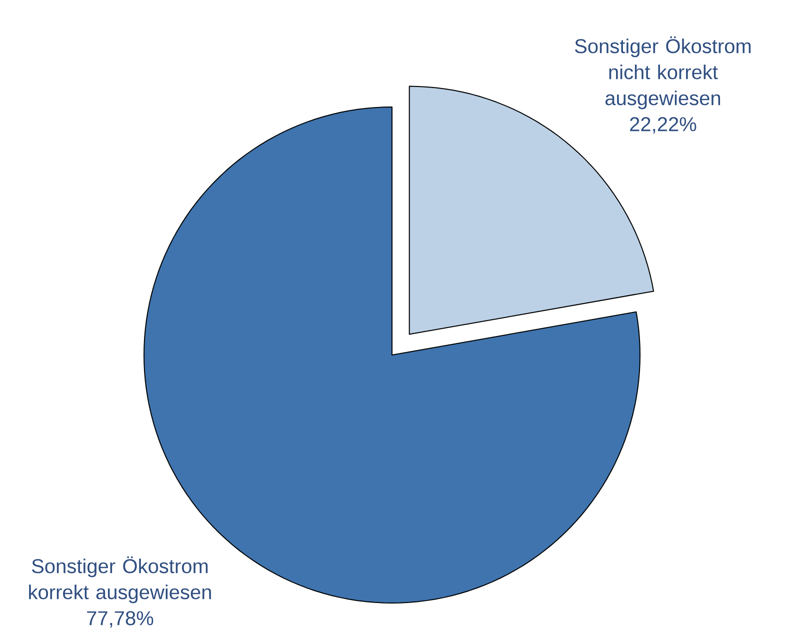  Describe the element at coordinates (120, 619) in the screenshot. I see `data-label: 77,78%` at that location.